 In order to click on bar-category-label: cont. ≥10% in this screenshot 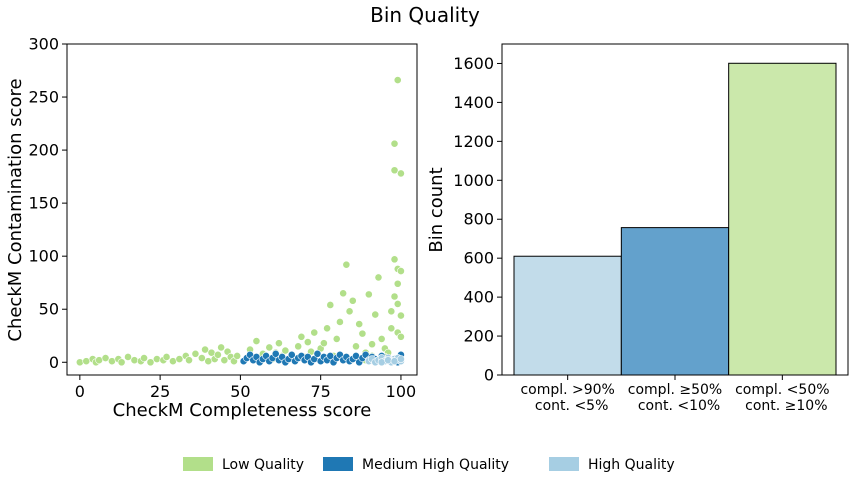, I will do `click(786, 406)`.